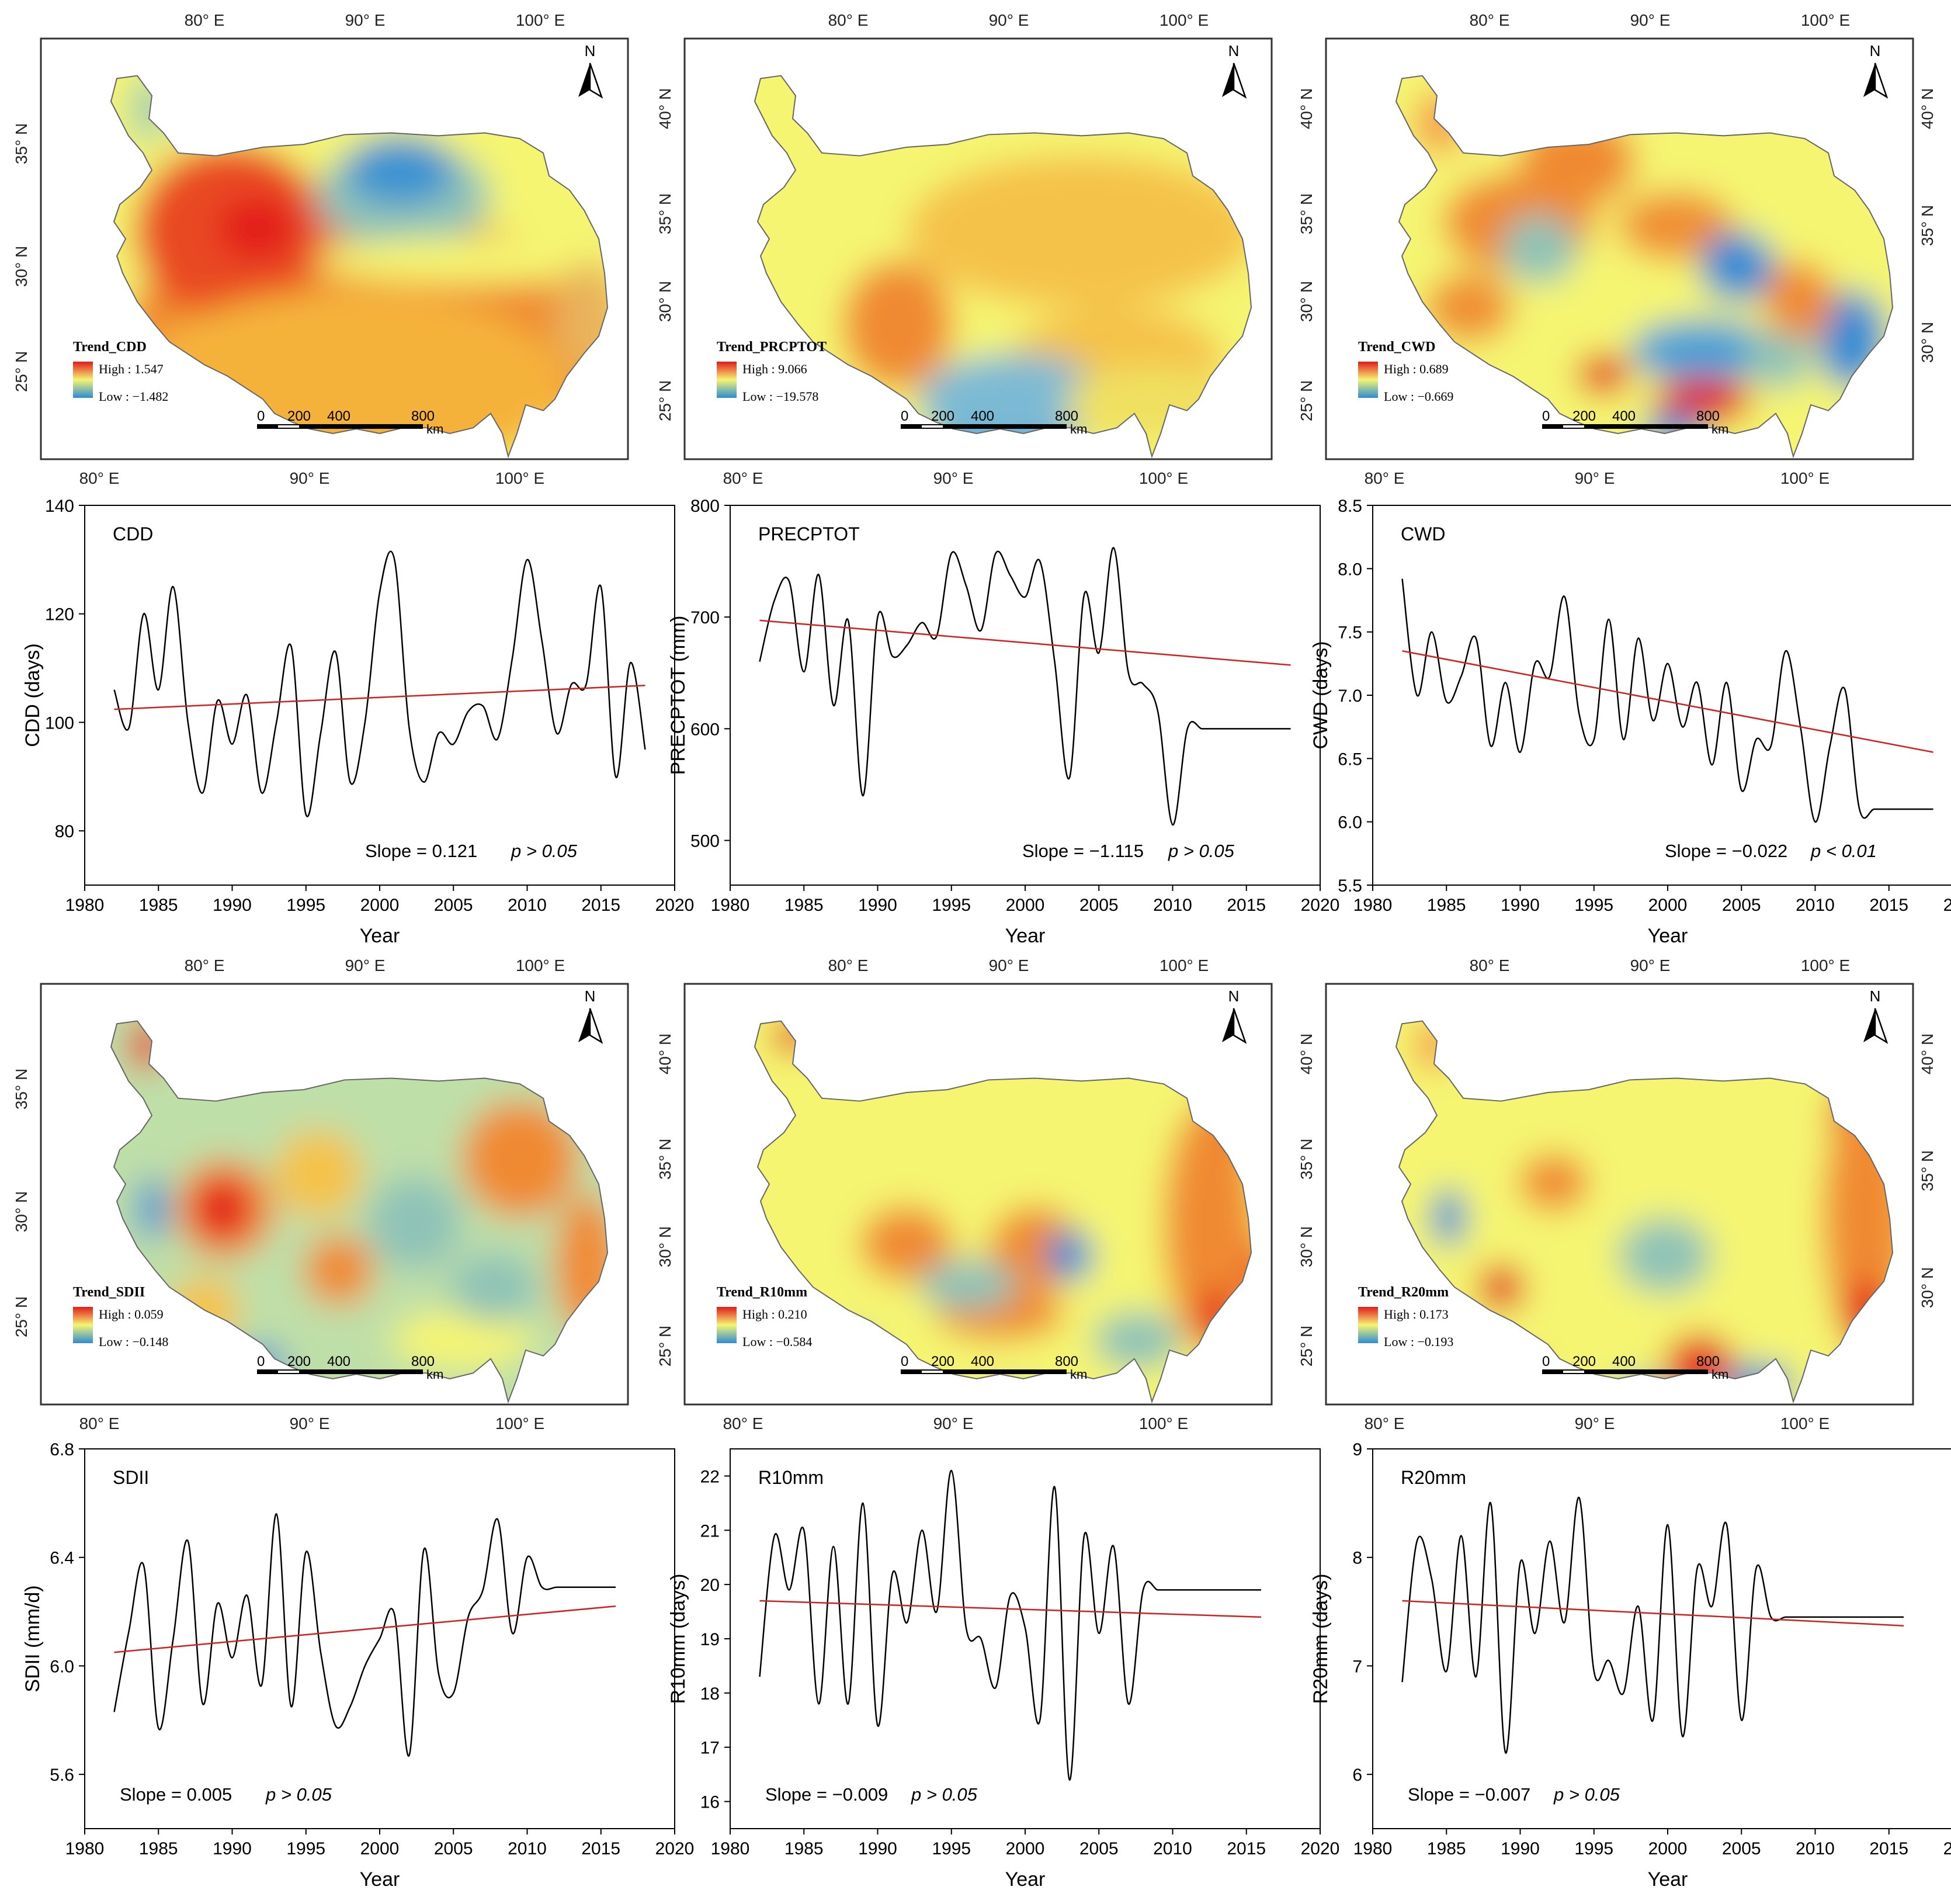 This screenshot has height=1904, width=1951. Describe the element at coordinates (710, 1476) in the screenshot. I see `y-tick-label: 22` at that location.